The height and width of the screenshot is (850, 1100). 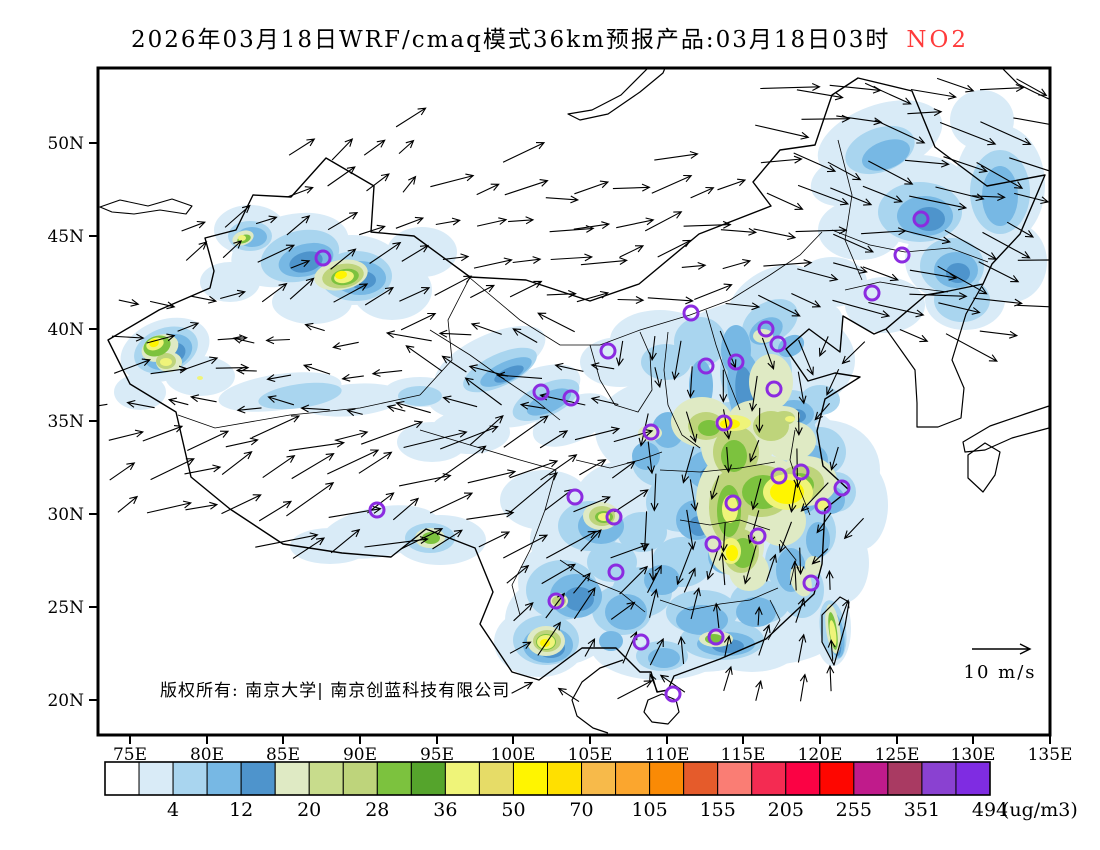 What do you see at coordinates (377, 810) in the screenshot?
I see `colorbar-tick-label: 28` at bounding box center [377, 810].